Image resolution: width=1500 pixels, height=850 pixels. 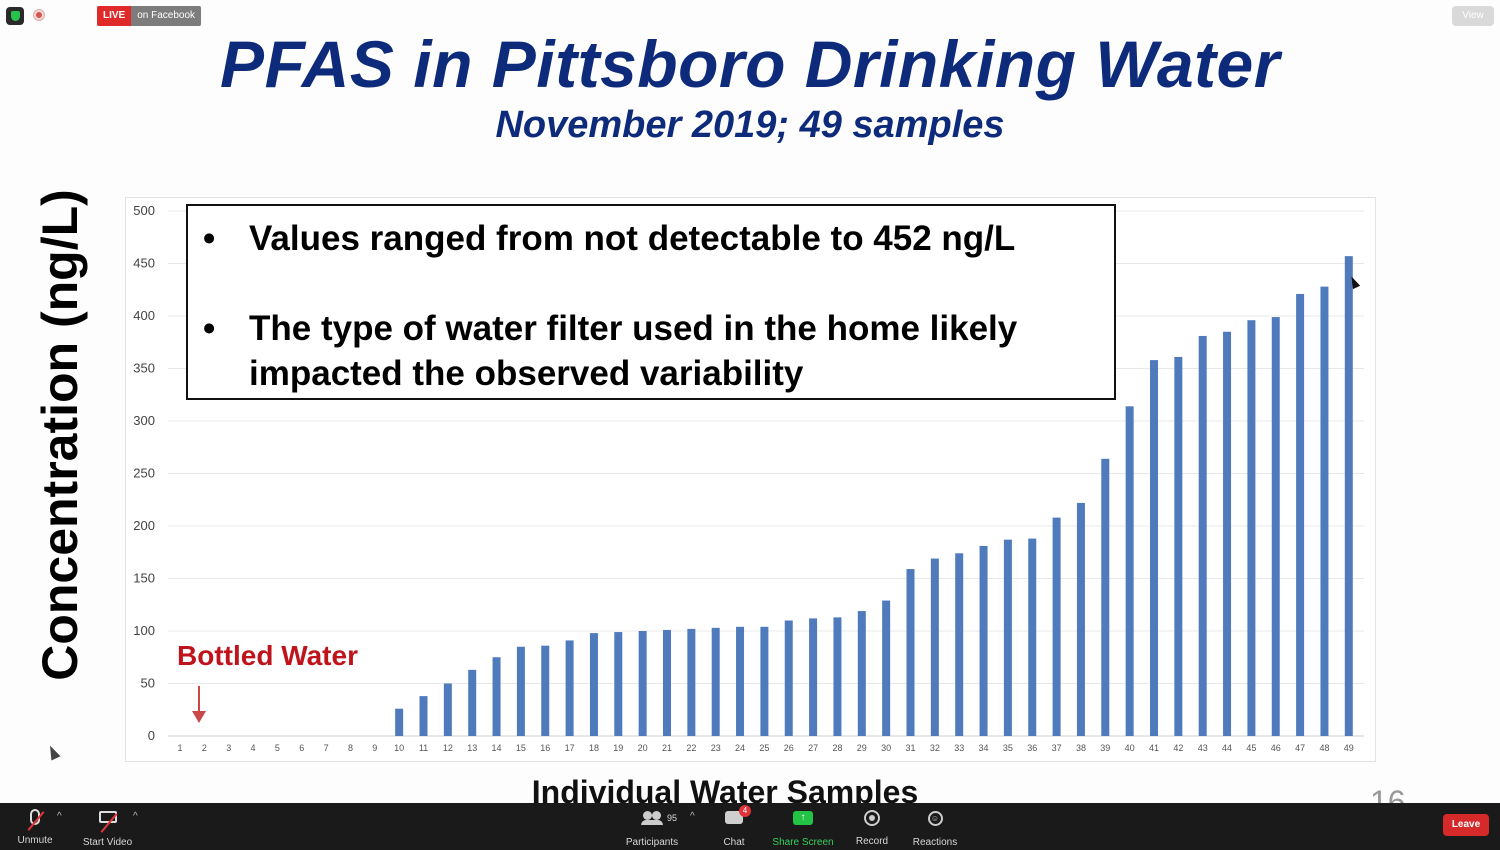 What do you see at coordinates (803, 818) in the screenshot?
I see `share-screen-icon: ↑` at bounding box center [803, 818].